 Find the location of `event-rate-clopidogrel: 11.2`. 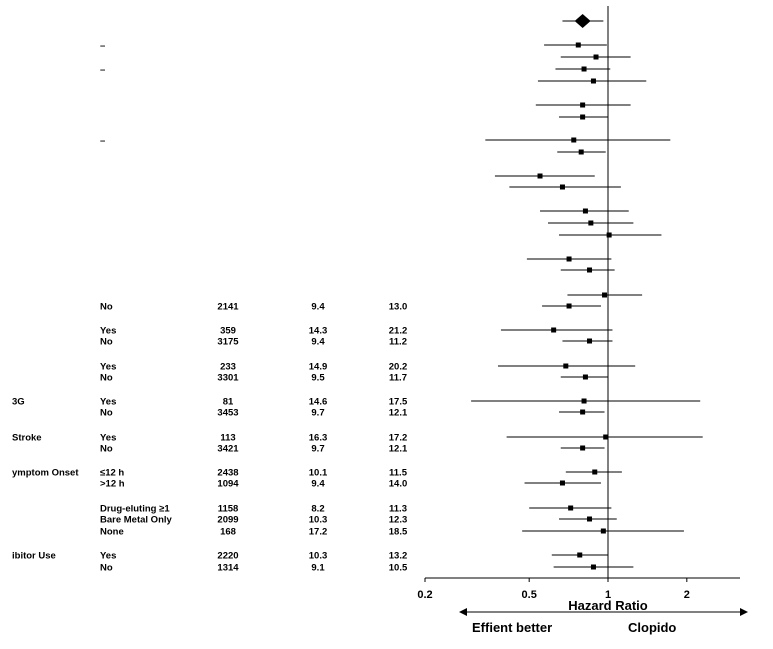

event-rate-clopidogrel: 11.2 is located at coordinates (398, 342).